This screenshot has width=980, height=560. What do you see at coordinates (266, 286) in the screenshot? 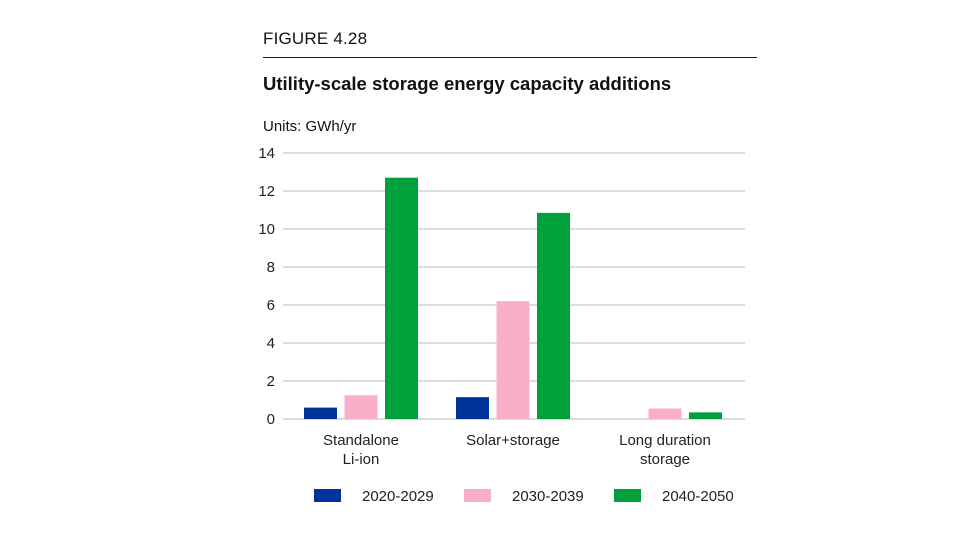
I see `y-axis-ticks: 0 2 4 6 8 10 12 14` at bounding box center [266, 286].